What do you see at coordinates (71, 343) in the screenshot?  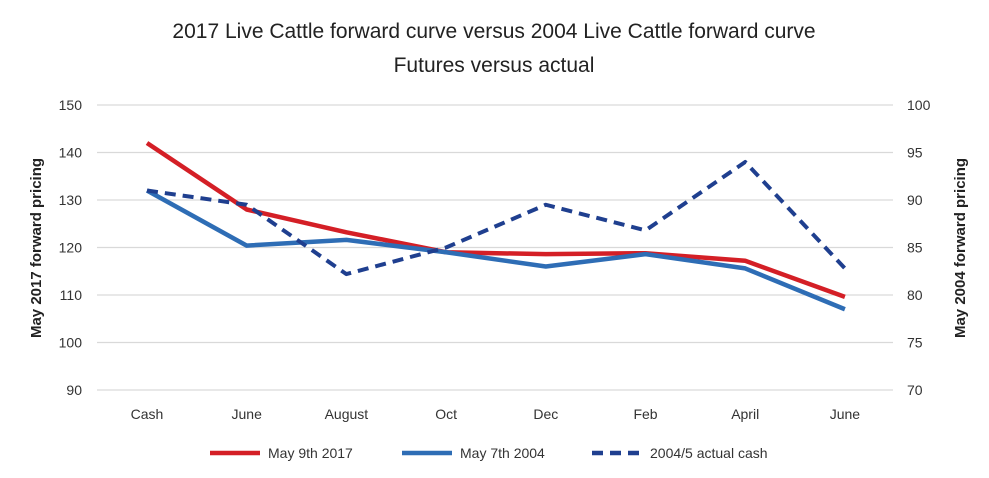 I see `left-tick-label: 100` at bounding box center [71, 343].